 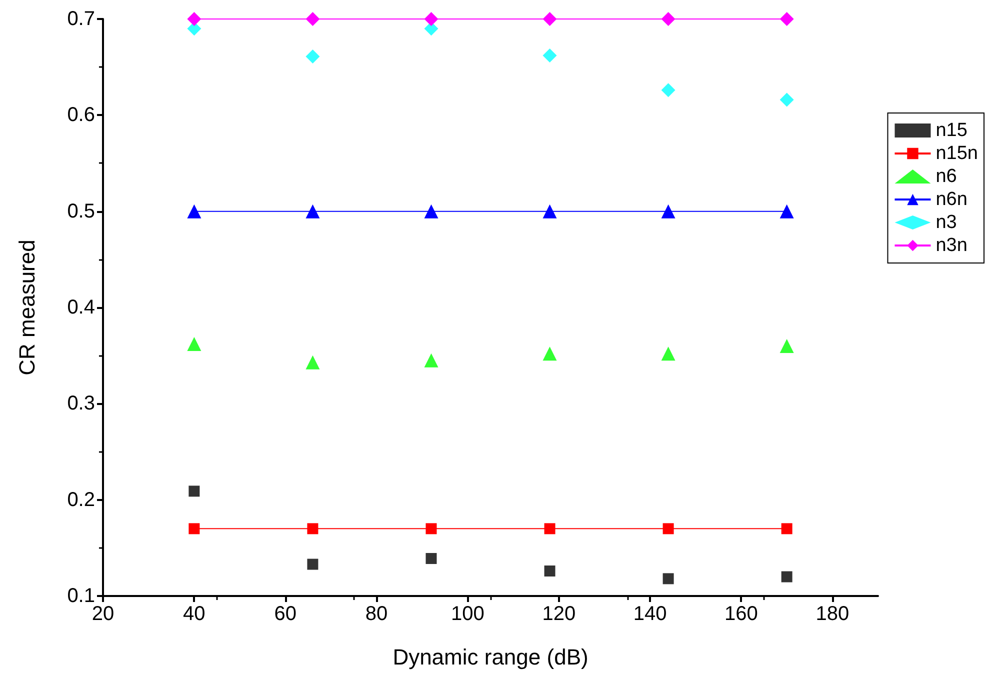 I want to click on y-tick-label: 0.6, so click(x=81, y=115).